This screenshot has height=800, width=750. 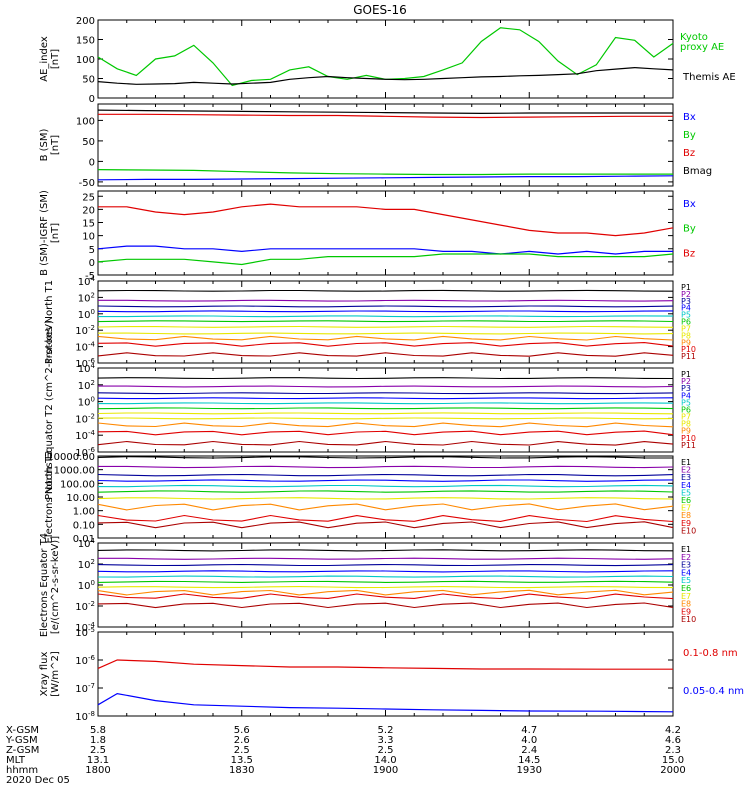 I want to click on legend-label: P7, so click(x=686, y=417).